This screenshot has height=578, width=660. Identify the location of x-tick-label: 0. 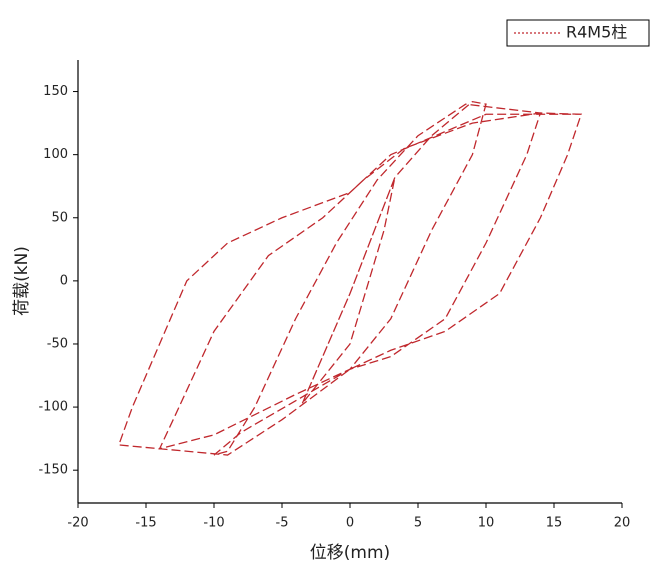
(350, 523).